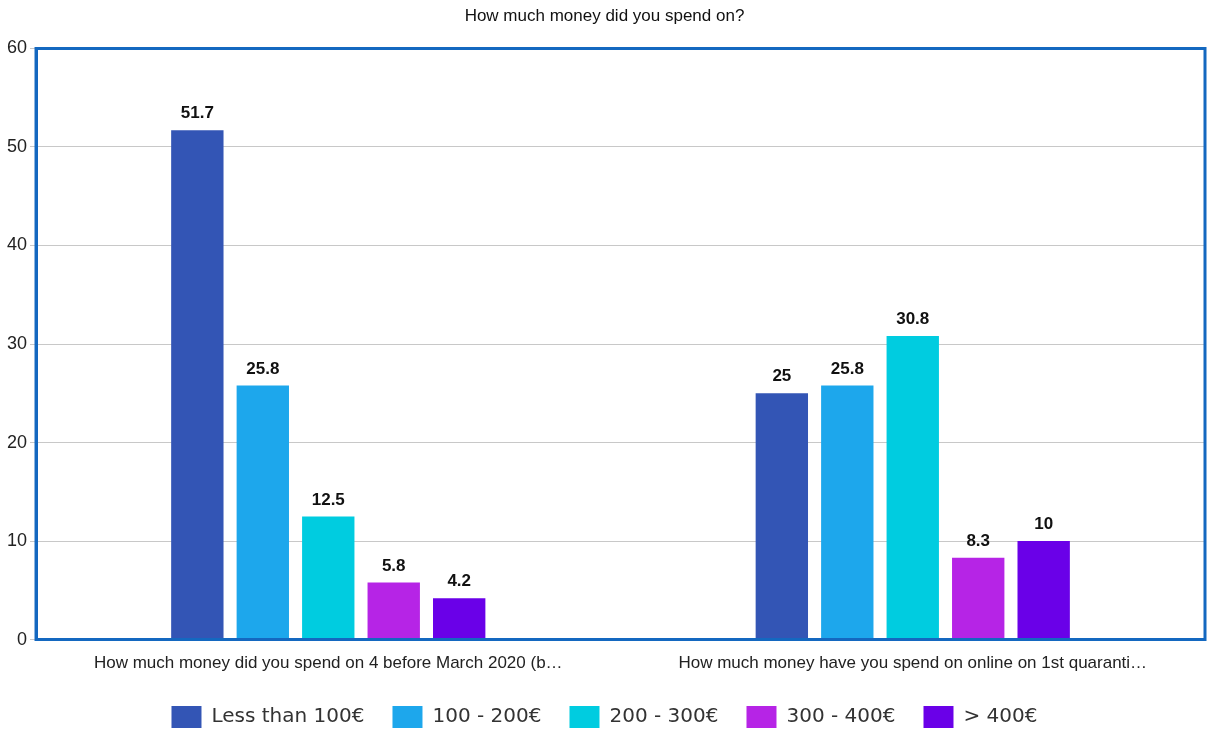  Describe the element at coordinates (782, 376) in the screenshot. I see `data-label: 25` at that location.